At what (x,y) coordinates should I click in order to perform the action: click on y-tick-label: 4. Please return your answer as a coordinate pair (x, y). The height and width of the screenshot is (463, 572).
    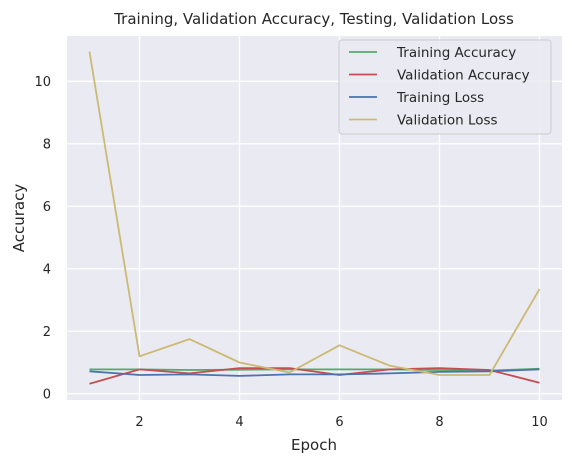
    Looking at the image, I should click on (47, 269).